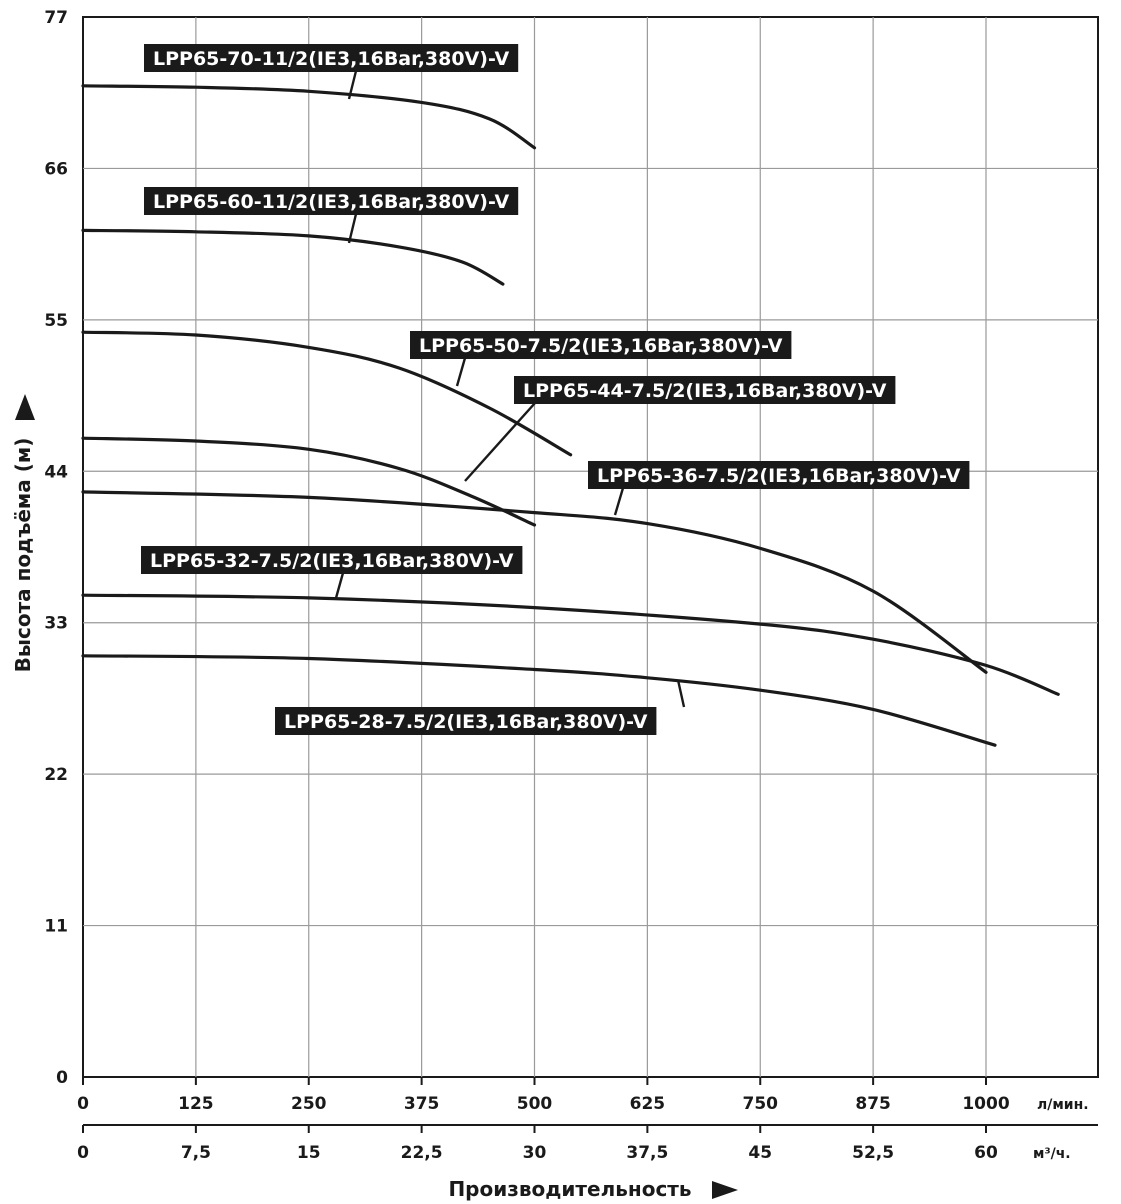  I want to click on label-text: LPP65-50-7.5/2(IE3,16Bar,380V)-V, so click(601, 346).